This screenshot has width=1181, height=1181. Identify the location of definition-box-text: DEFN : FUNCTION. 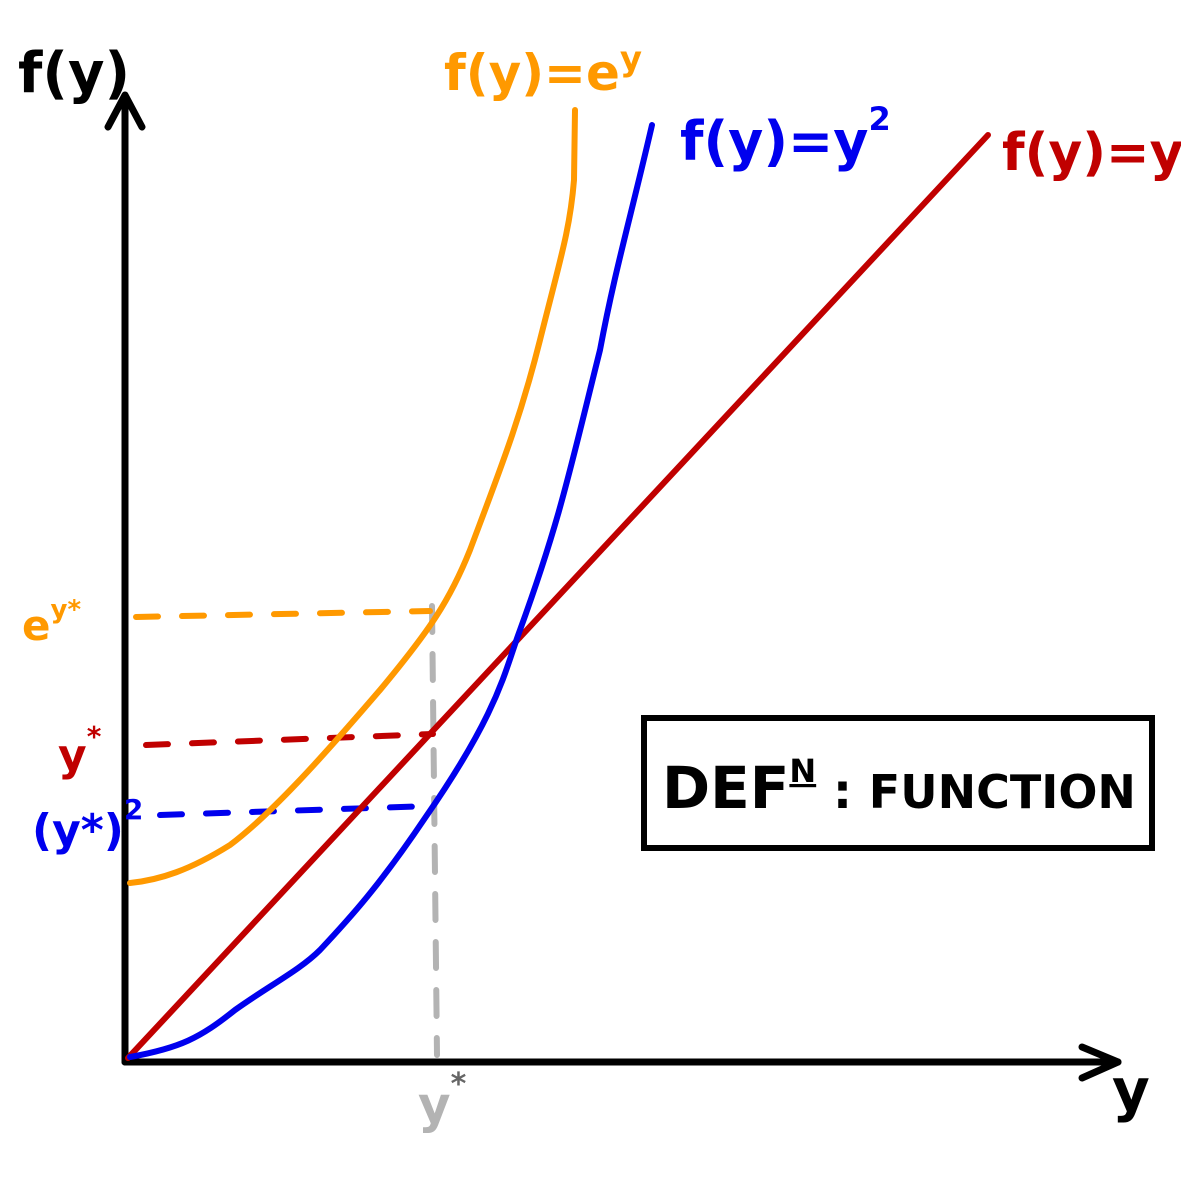
(899, 787).